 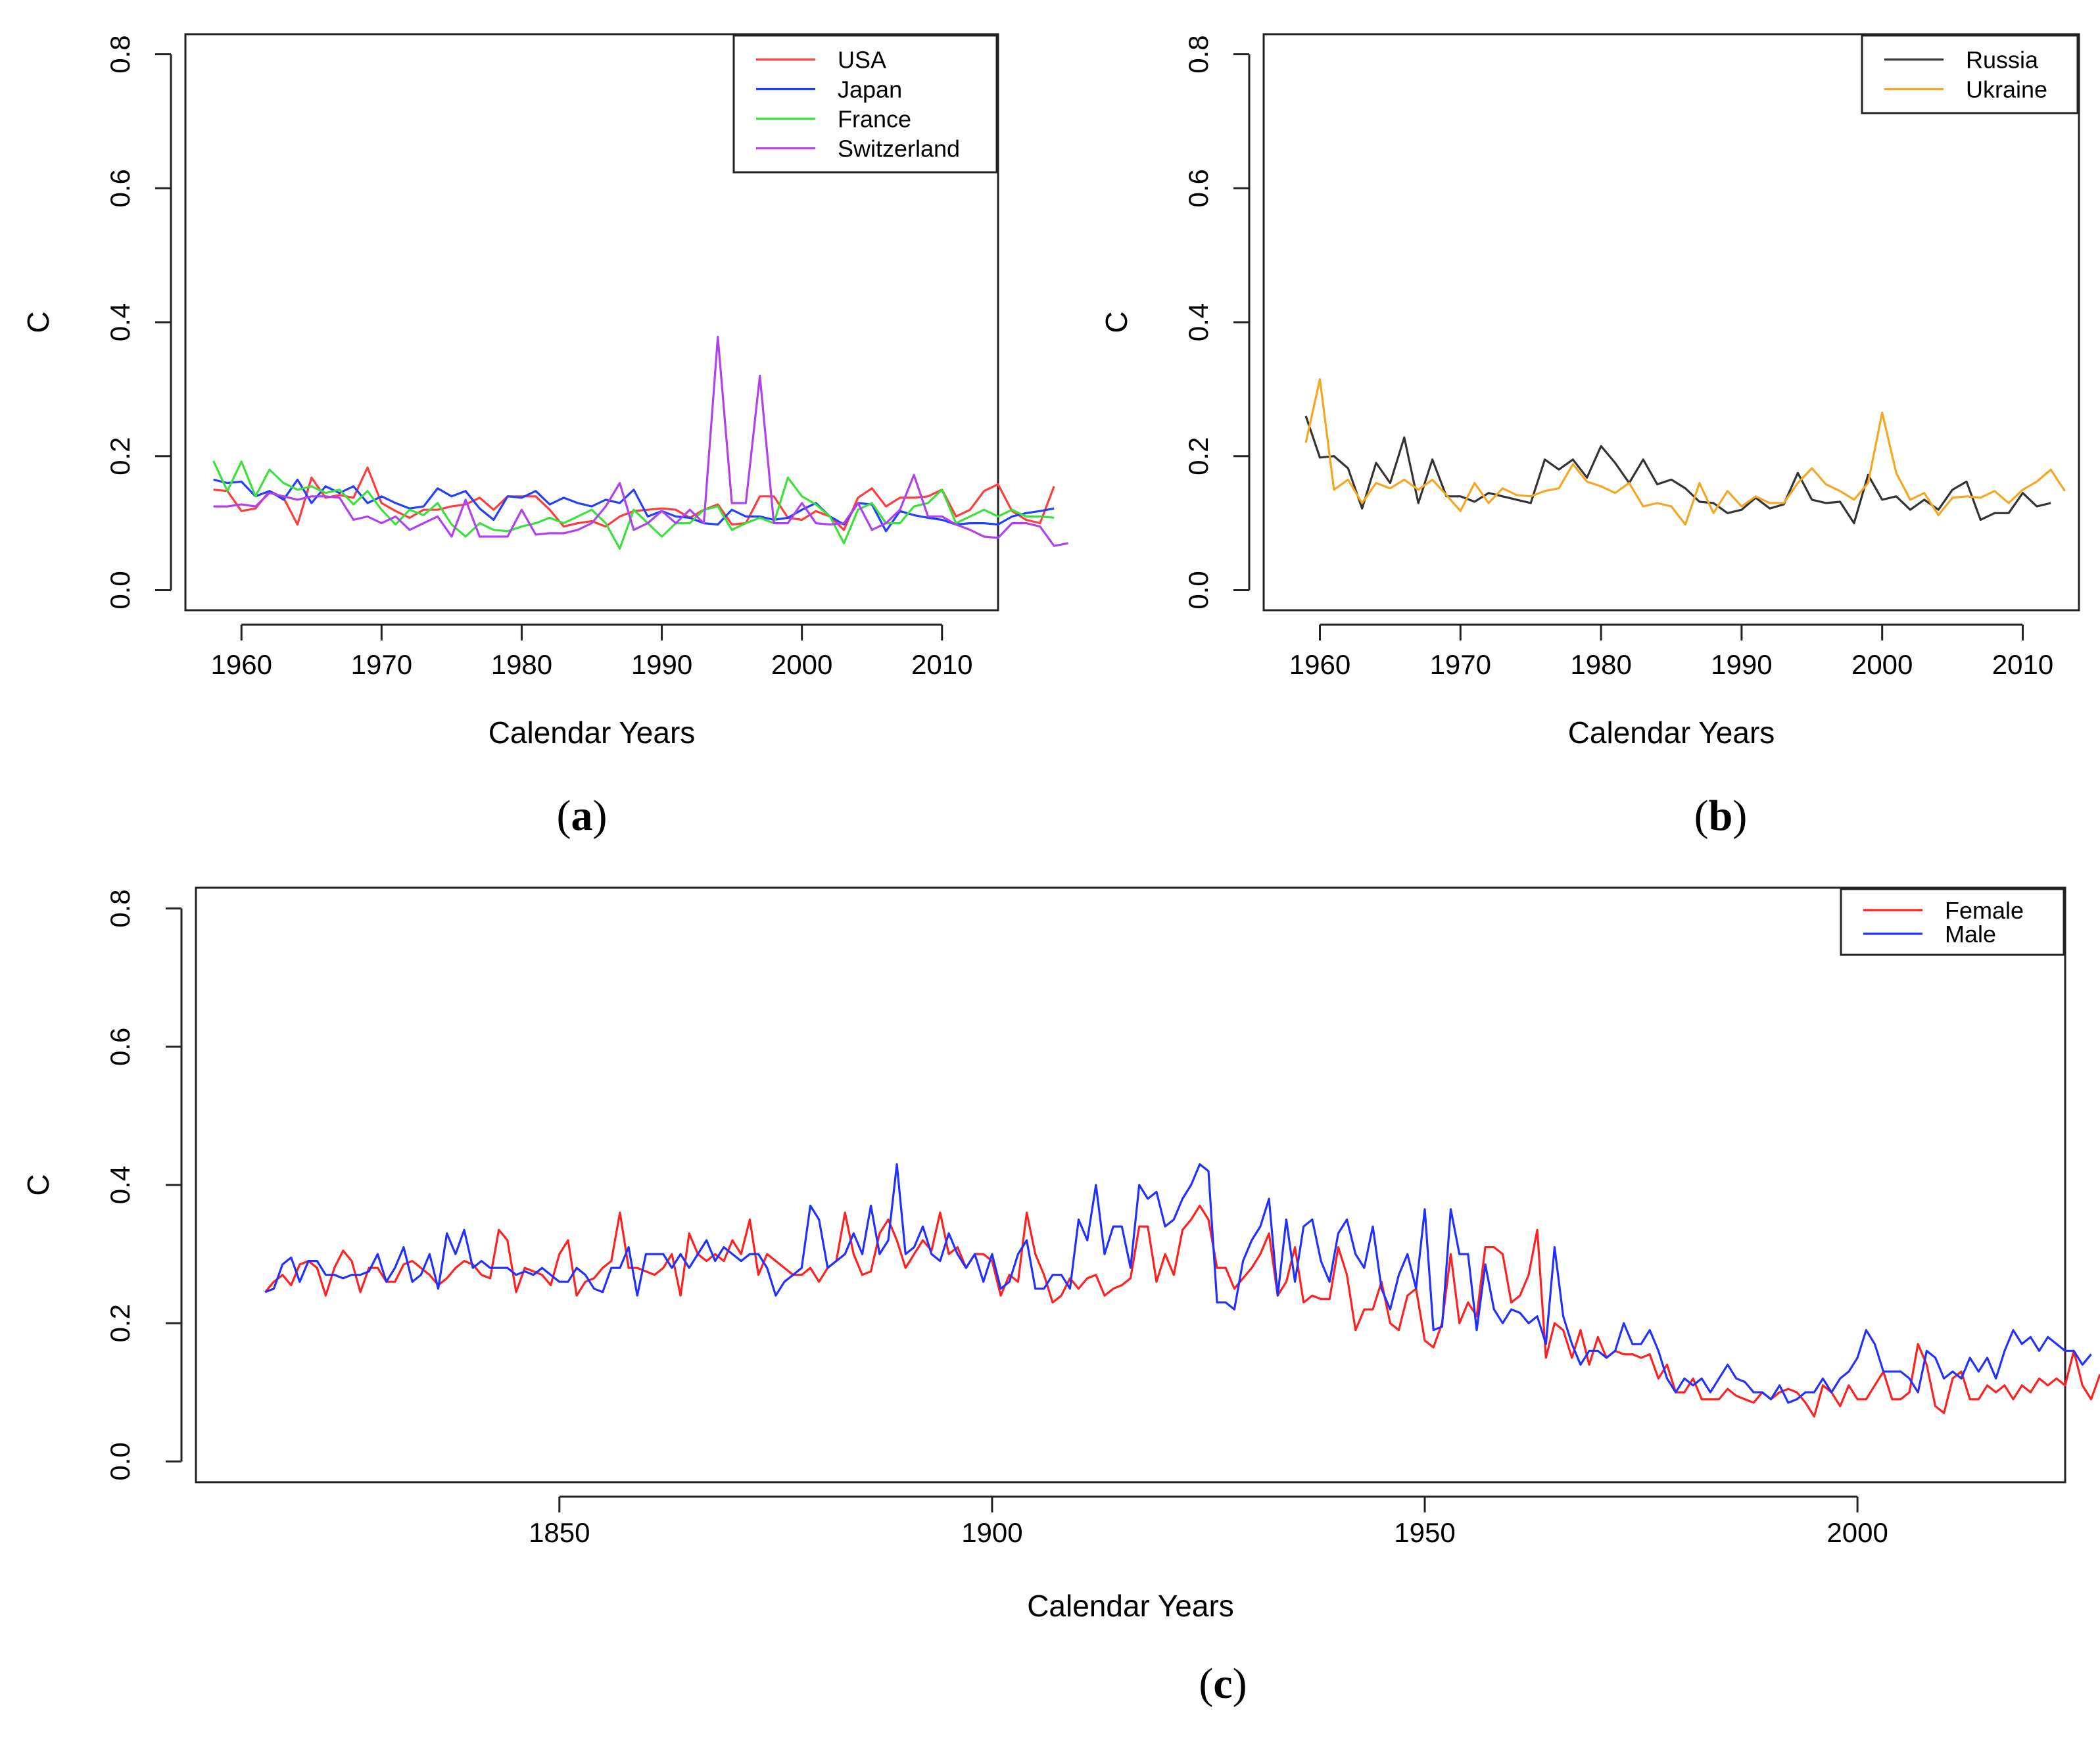 What do you see at coordinates (991, 1532) in the screenshot?
I see `x-tick-label: 1900` at bounding box center [991, 1532].